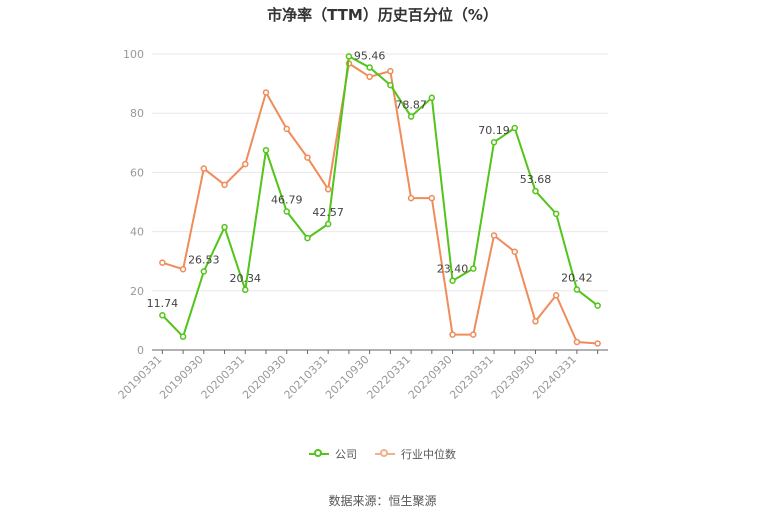 Image resolution: width=765 pixels, height=517 pixels. I want to click on x-tick-label: 20240331, so click(554, 377).